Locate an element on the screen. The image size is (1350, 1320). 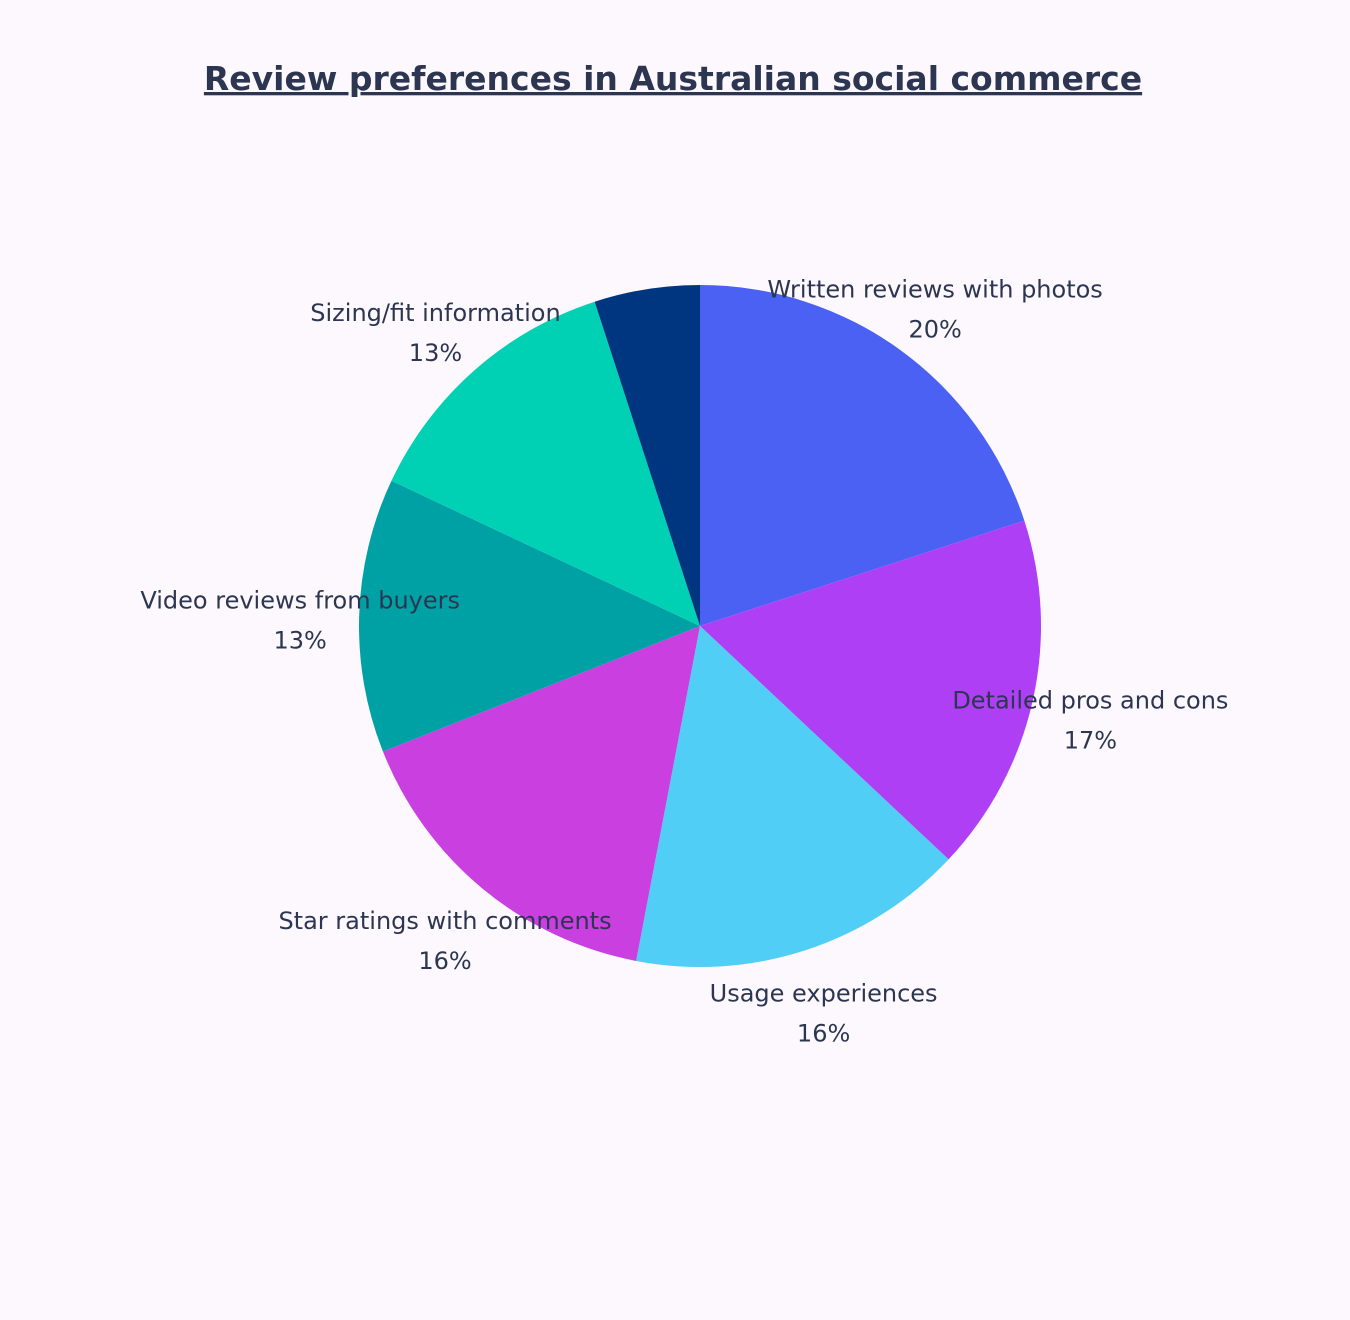
slice-value-label: 17% is located at coordinates (1090, 740).